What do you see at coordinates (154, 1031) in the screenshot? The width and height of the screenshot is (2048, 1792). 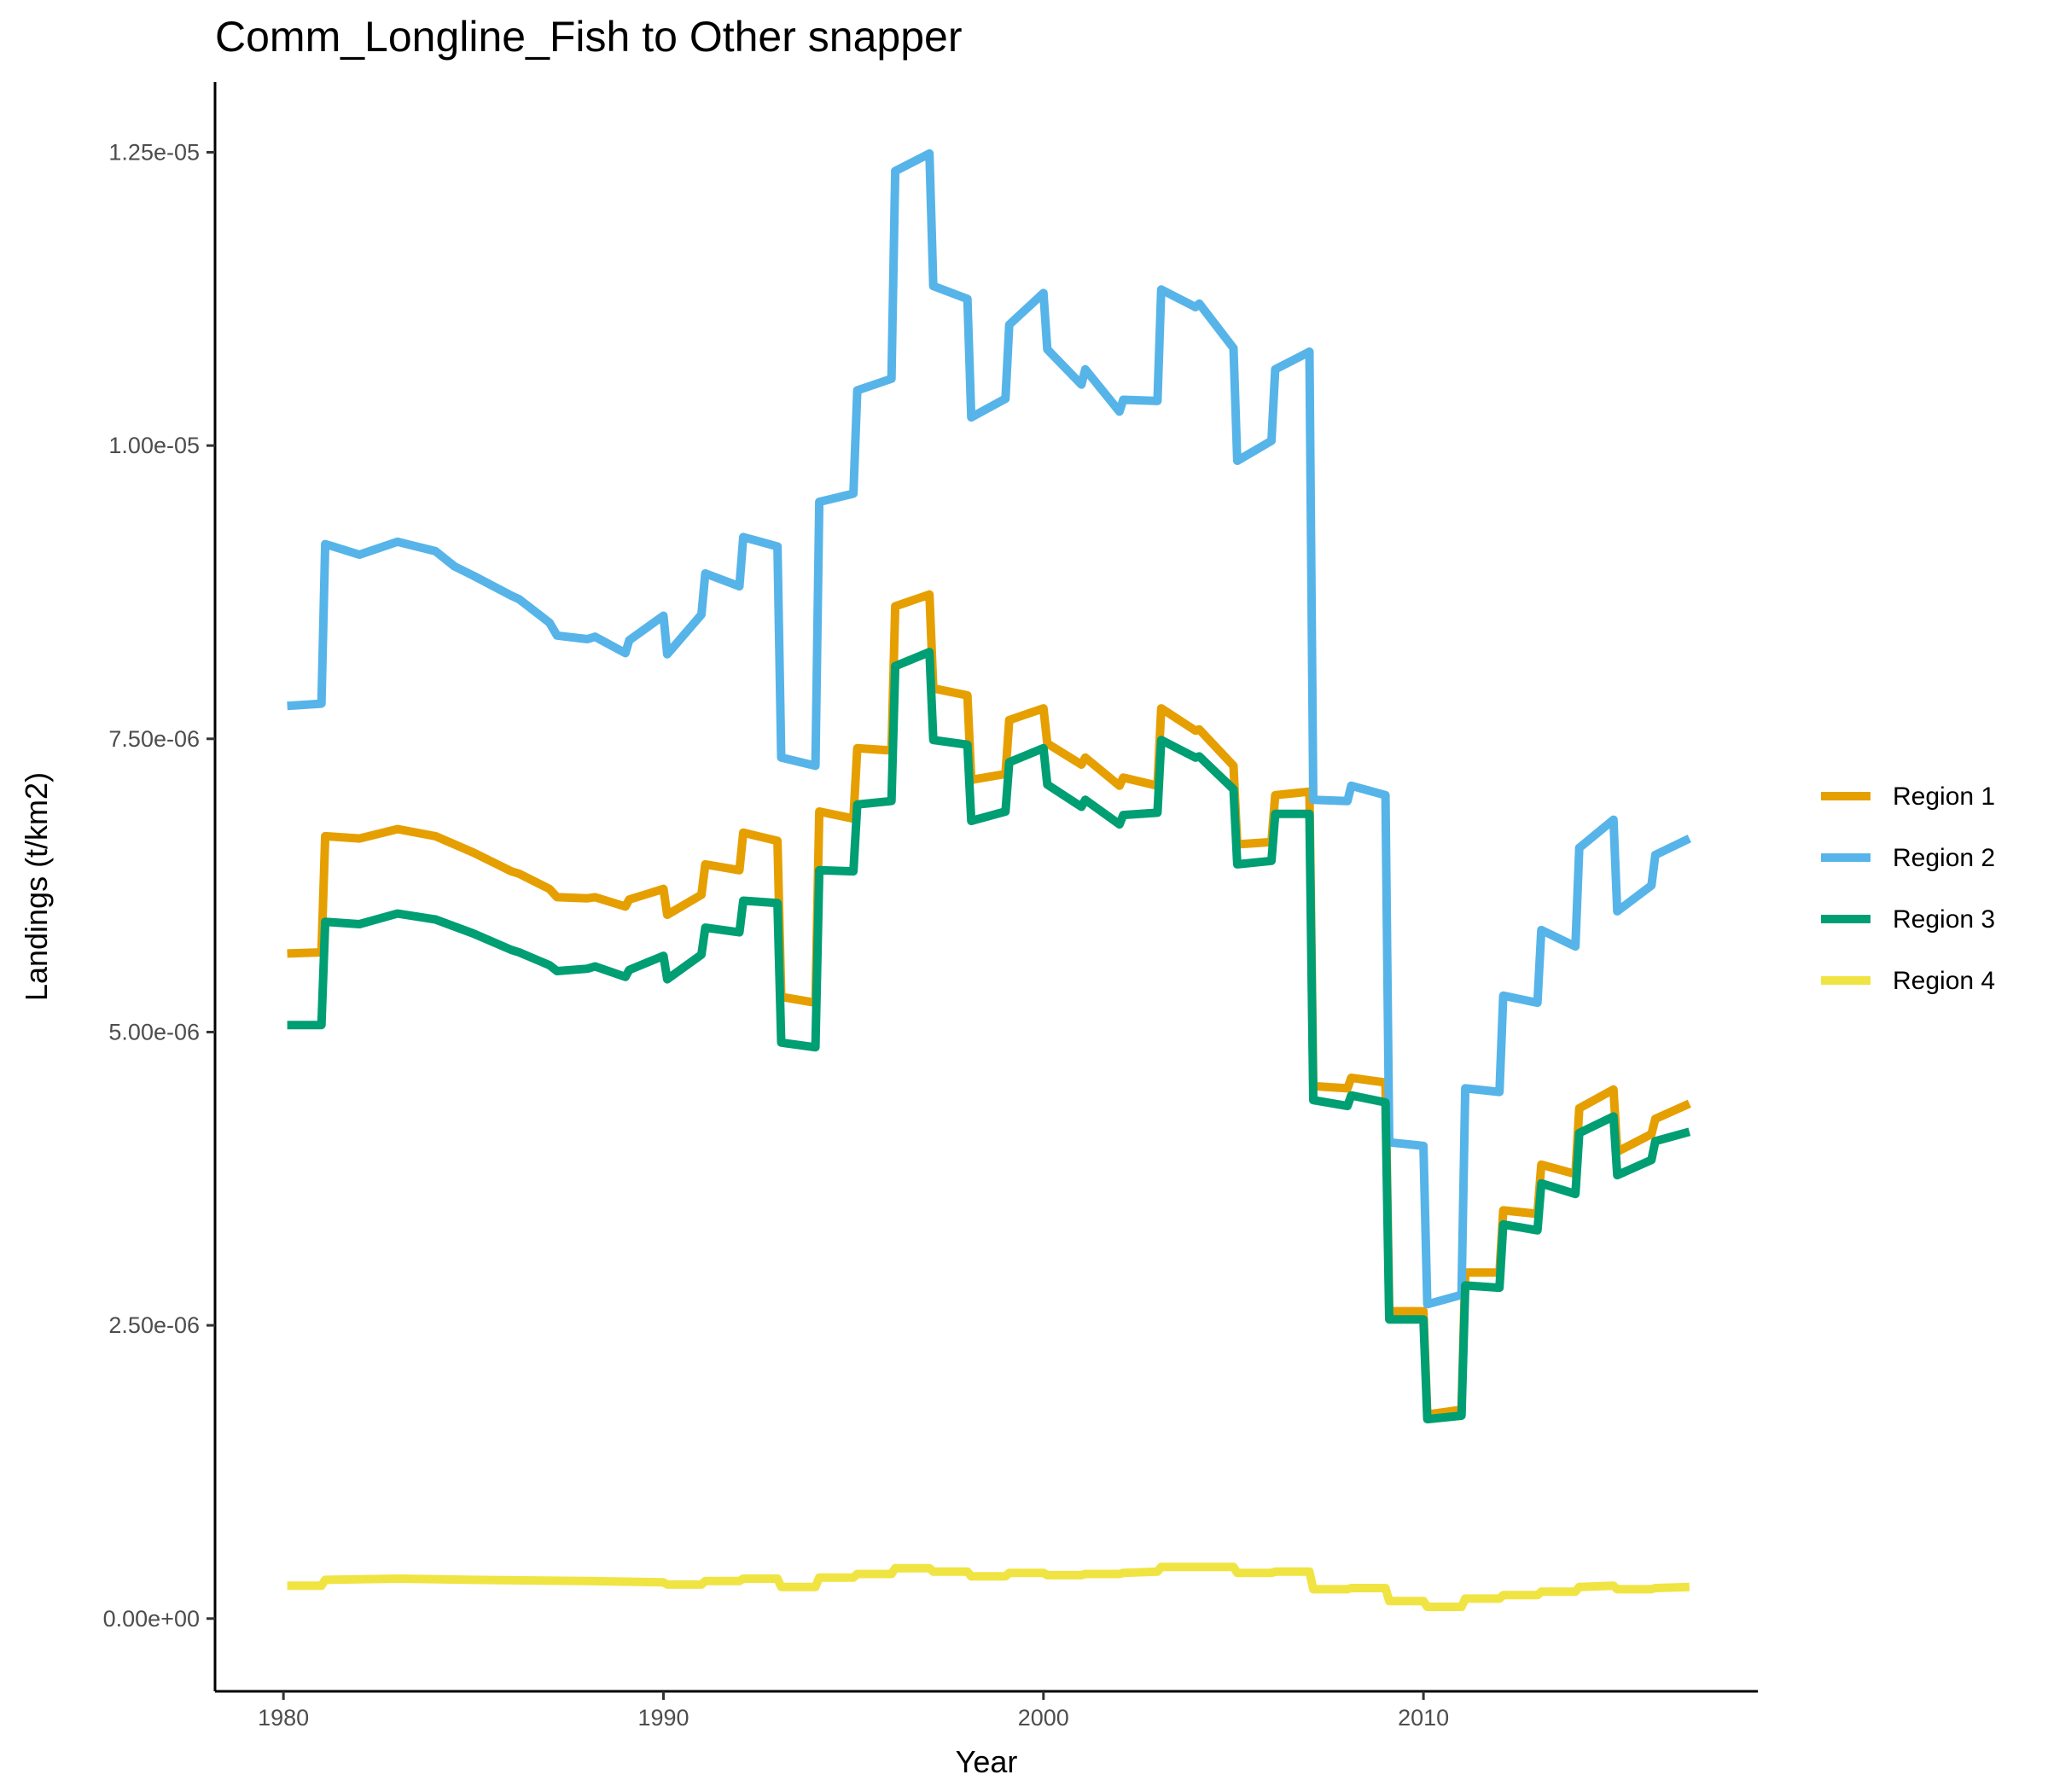 I see `y-tick-label: 5.00e-06` at bounding box center [154, 1031].